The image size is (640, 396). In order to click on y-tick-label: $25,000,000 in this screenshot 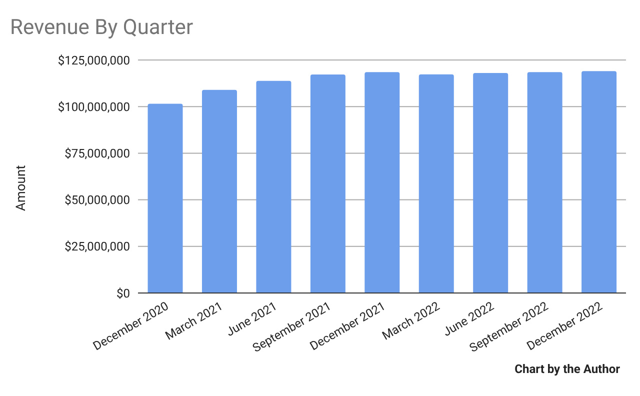, I will do `click(97, 247)`.